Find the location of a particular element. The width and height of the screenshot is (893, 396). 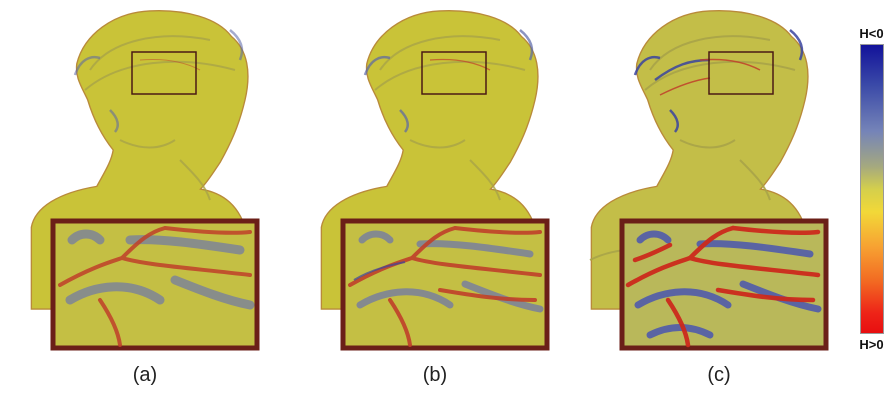

panel-caption-c: (c) is located at coordinates (719, 375).